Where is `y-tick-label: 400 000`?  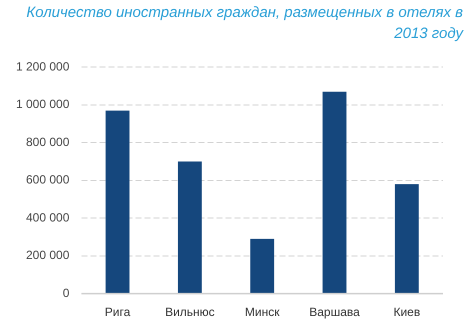 y-tick-label: 400 000 is located at coordinates (48, 217).